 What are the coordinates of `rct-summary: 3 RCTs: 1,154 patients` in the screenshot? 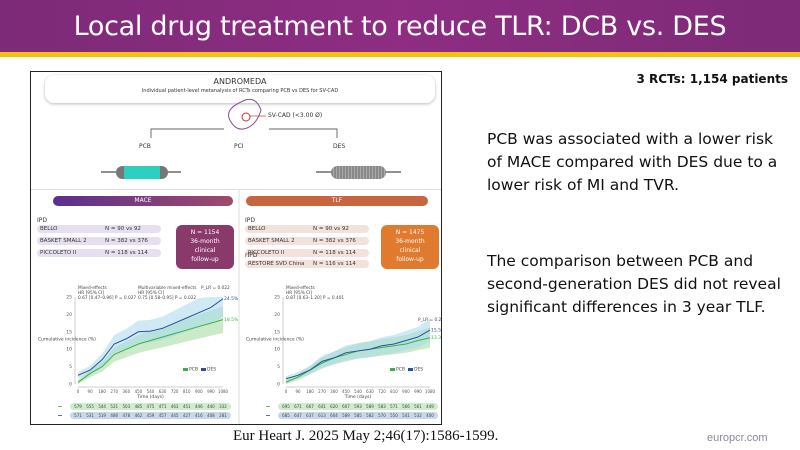 It's located at (712, 79).